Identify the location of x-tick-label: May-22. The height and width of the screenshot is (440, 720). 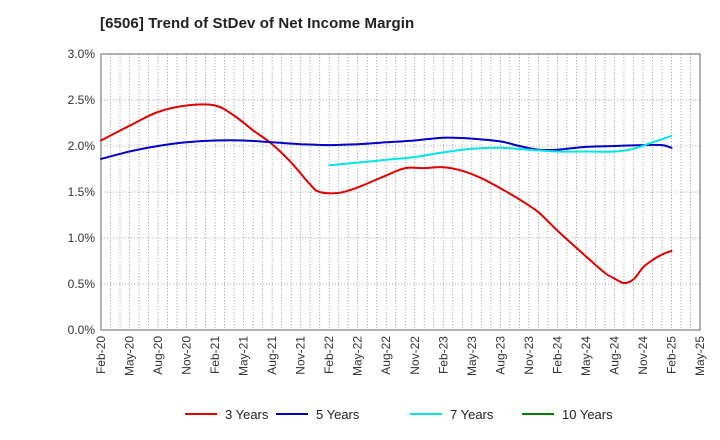
(358, 356).